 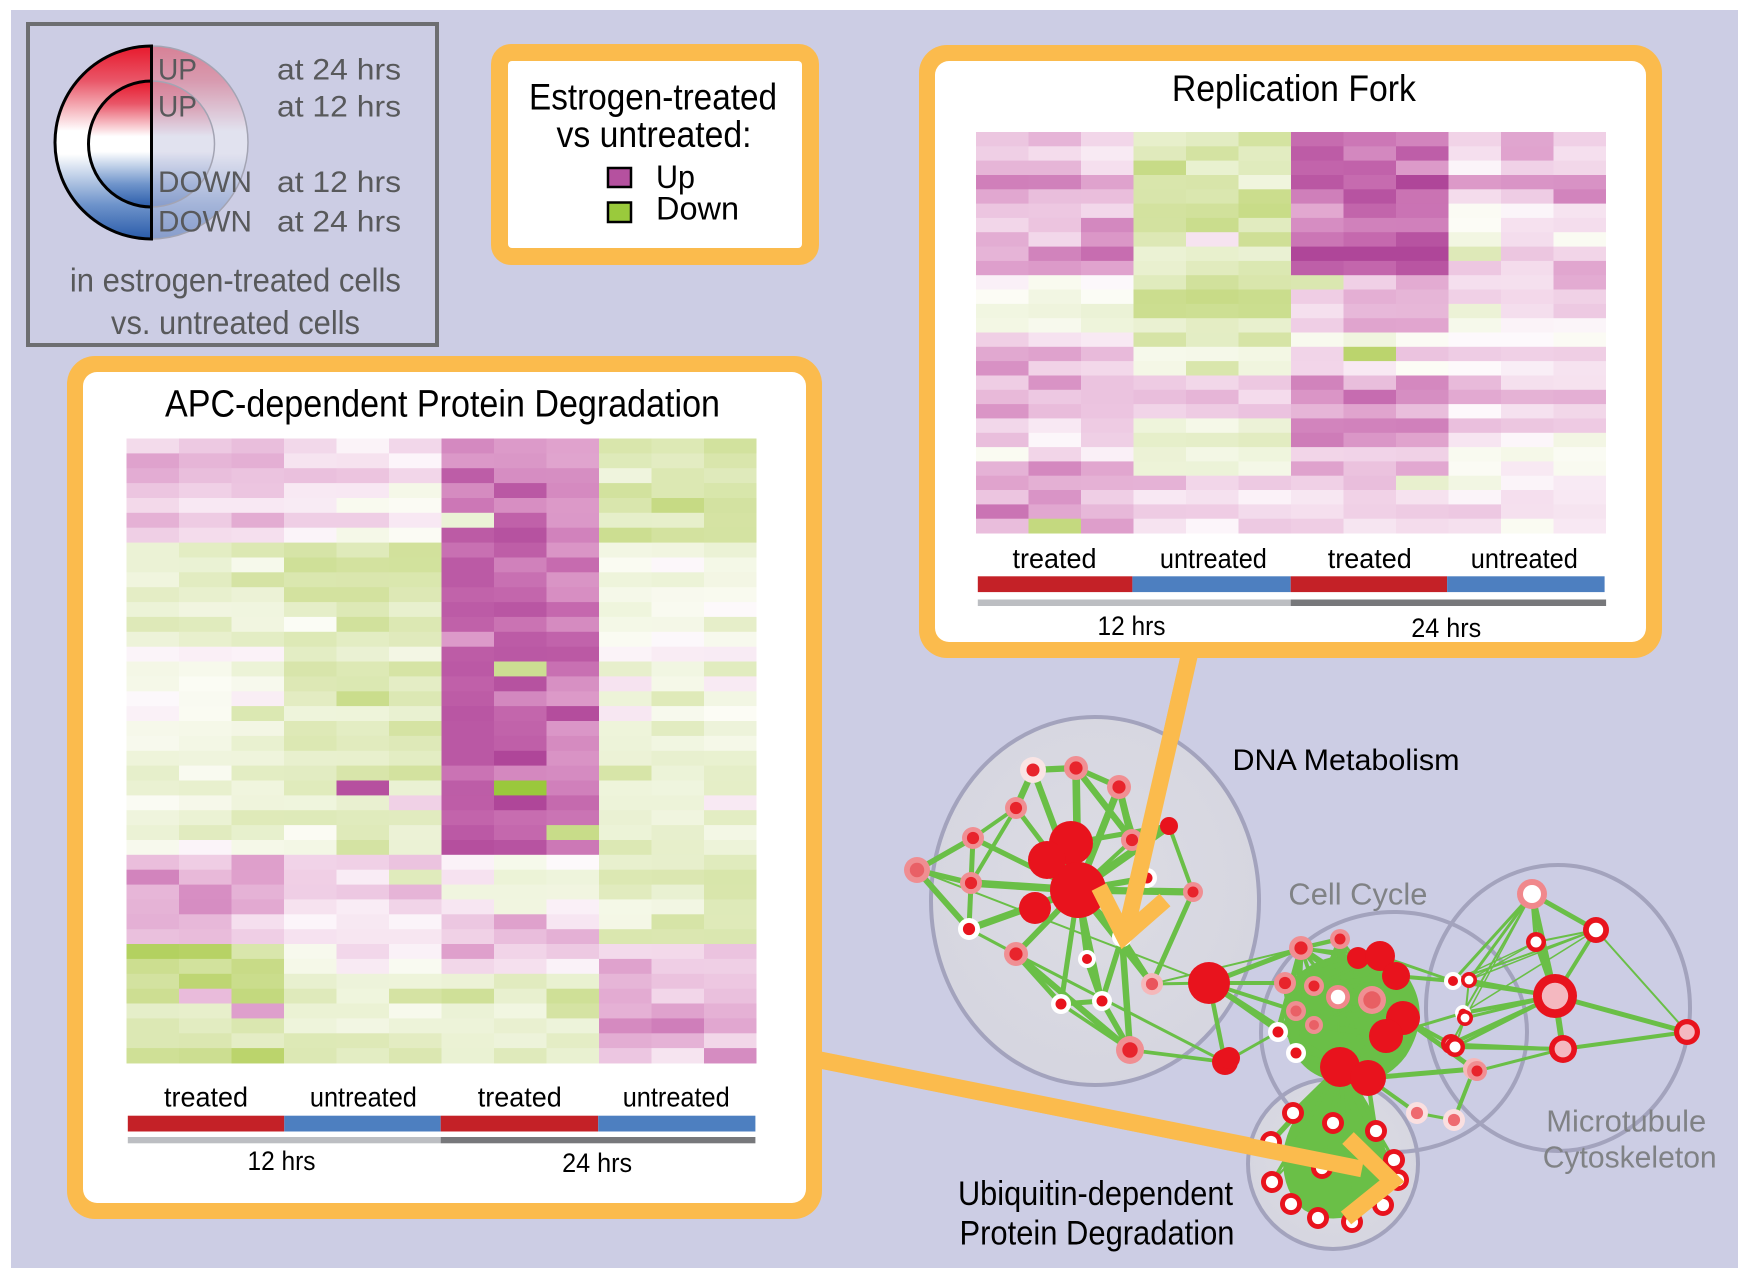 What do you see at coordinates (675, 177) in the screenshot?
I see `svg-text: Up` at bounding box center [675, 177].